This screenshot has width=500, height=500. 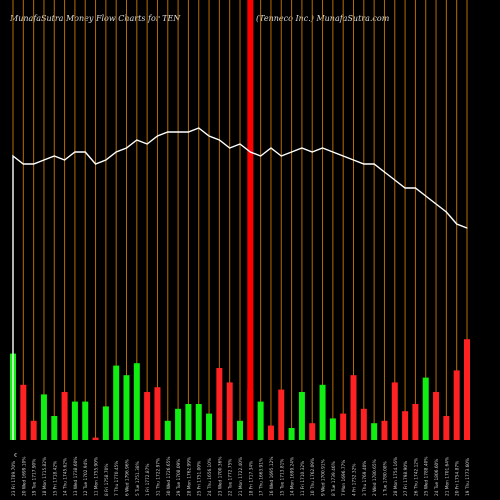 What do you see at coordinates (447, 476) in the screenshot?
I see `x-tick-label: 21 Mon 1701.64%` at bounding box center [447, 476].